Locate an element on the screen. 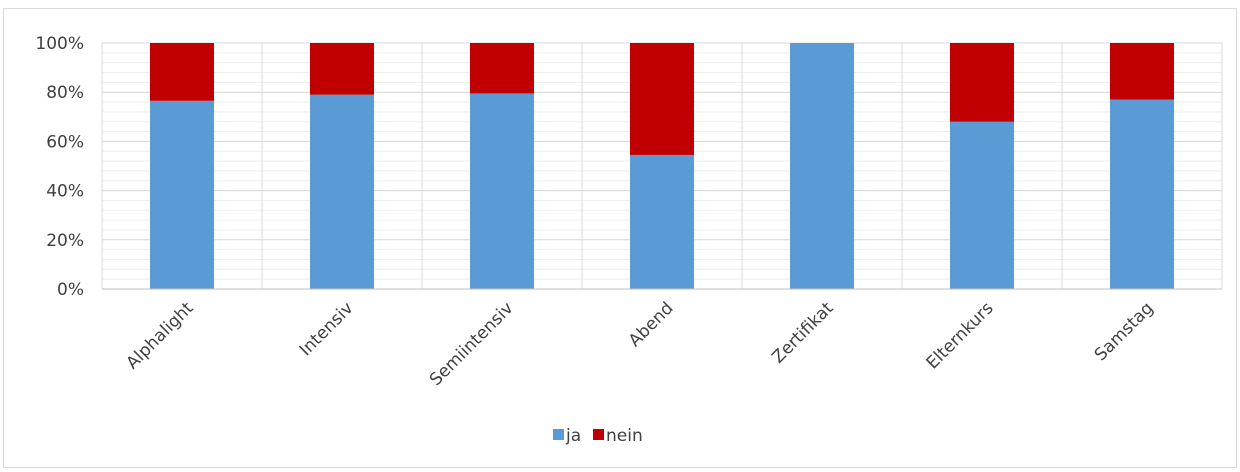 This screenshot has height=472, width=1240. x-tick-label: Abend is located at coordinates (651, 324).